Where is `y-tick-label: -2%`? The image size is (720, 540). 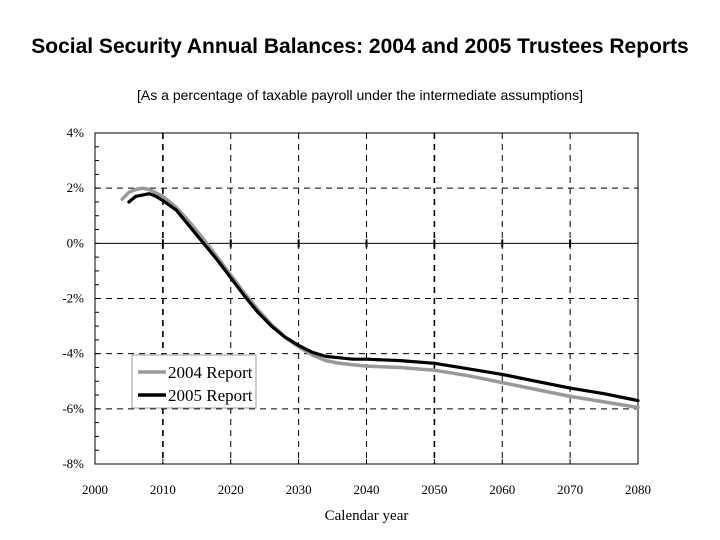 y-tick-label: -2% is located at coordinates (73, 298).